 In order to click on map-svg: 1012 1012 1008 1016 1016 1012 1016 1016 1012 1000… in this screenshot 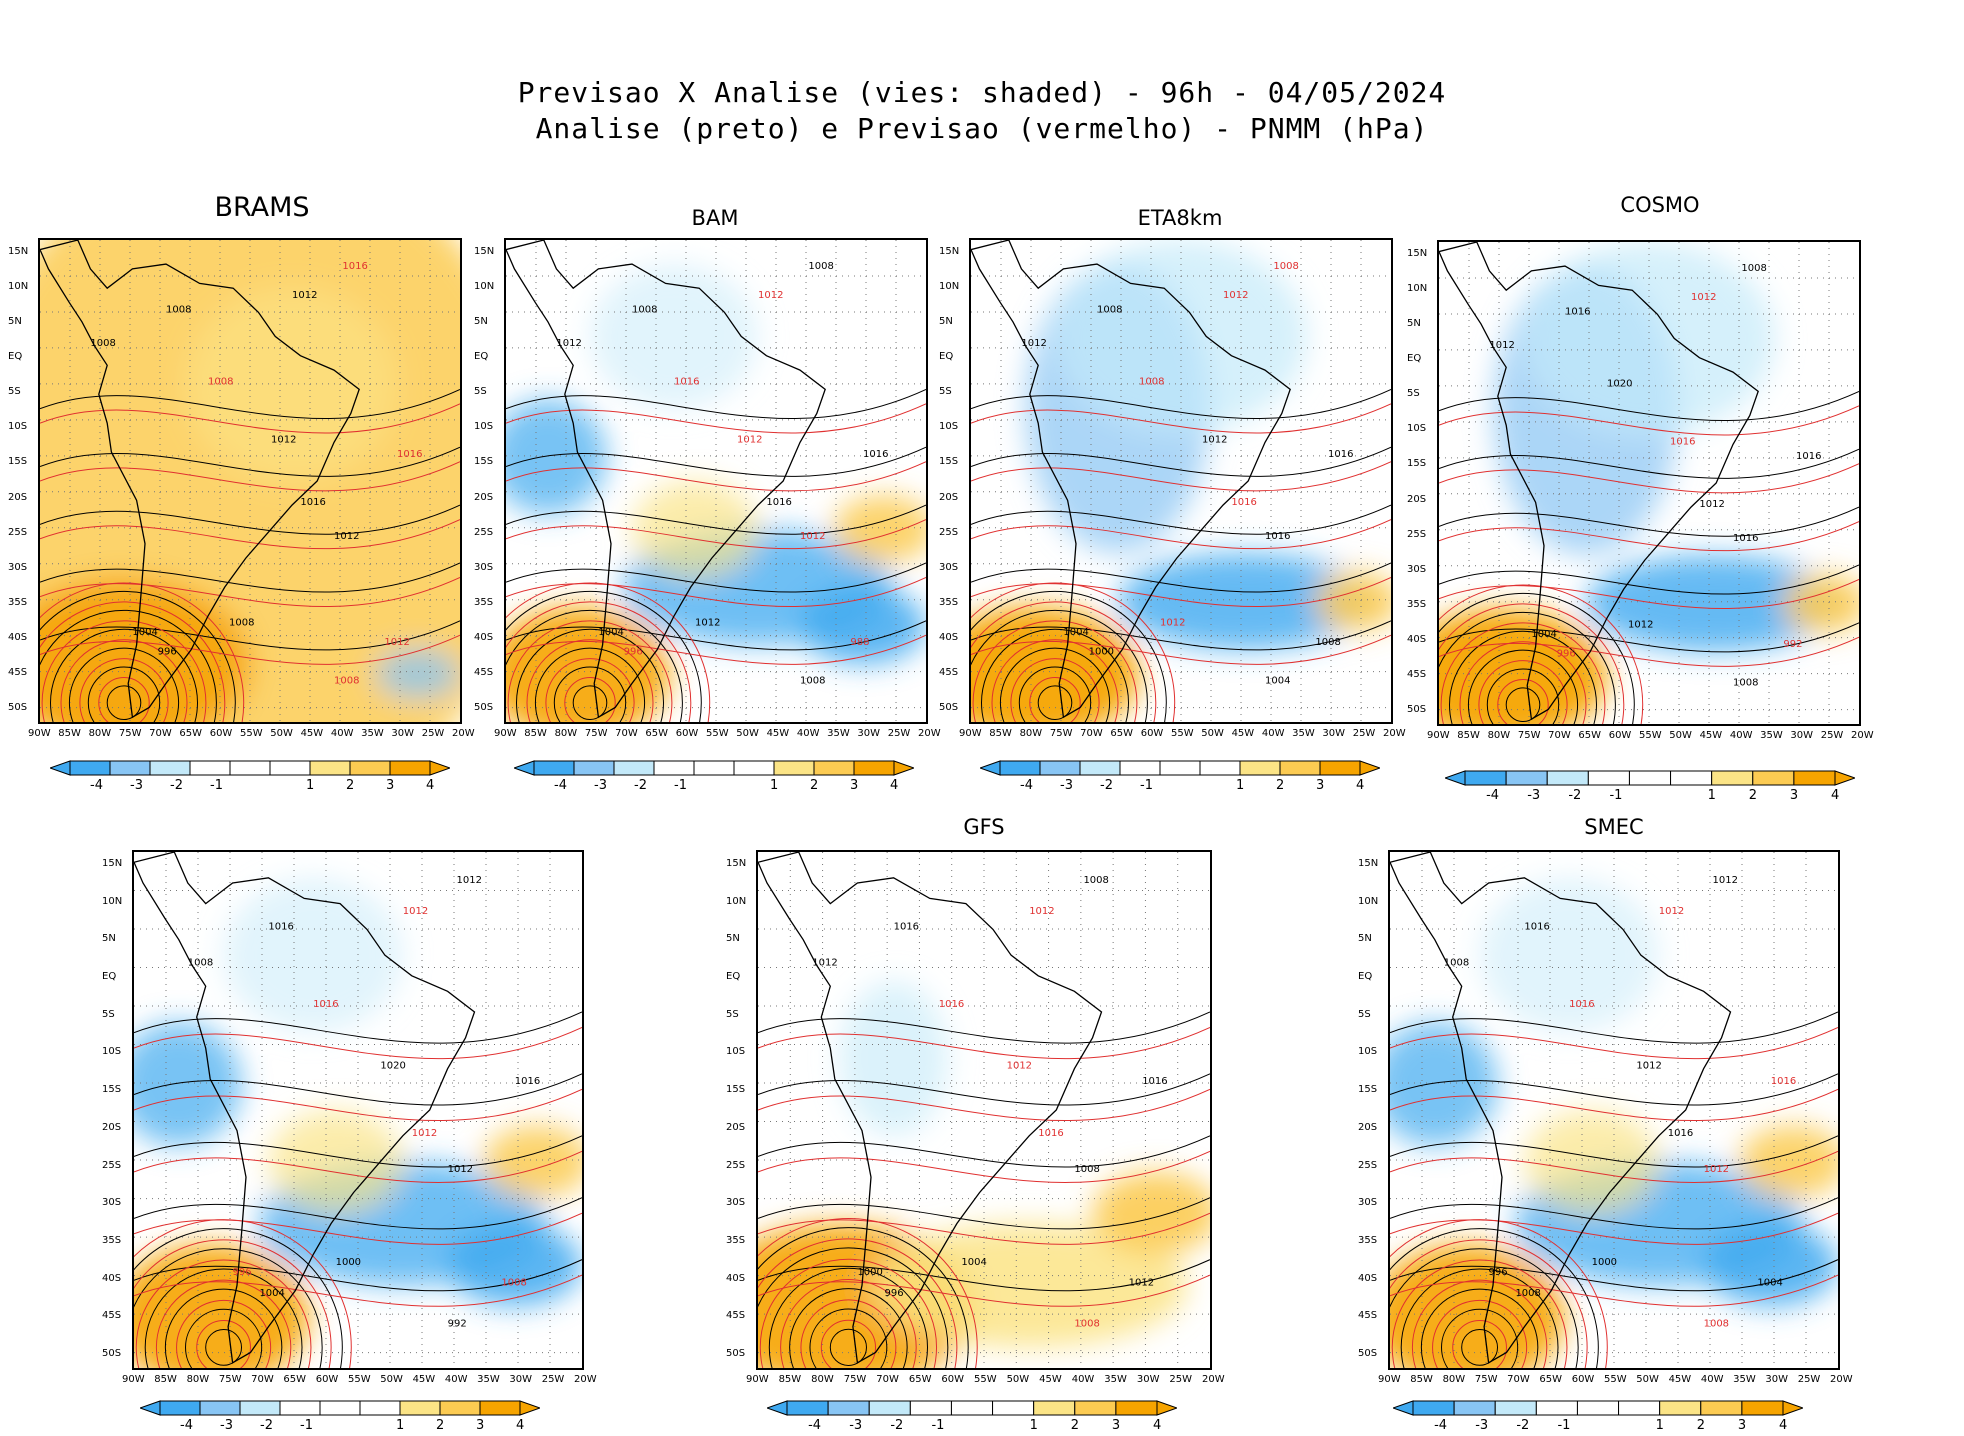, I will do `click(1614, 1110)`.